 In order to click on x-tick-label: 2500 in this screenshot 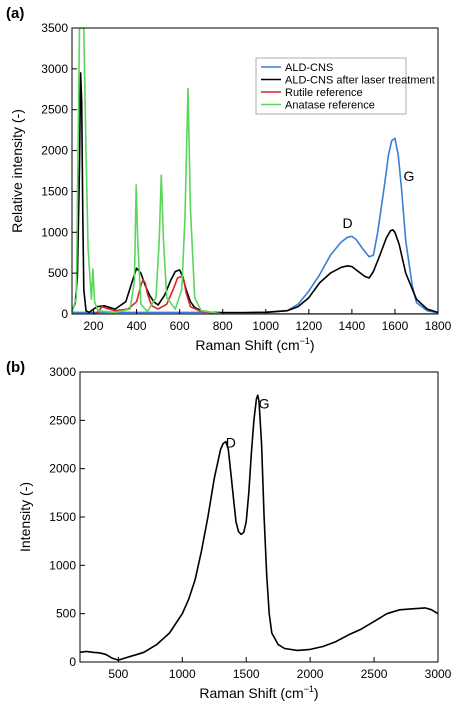, I will do `click(374, 674)`.